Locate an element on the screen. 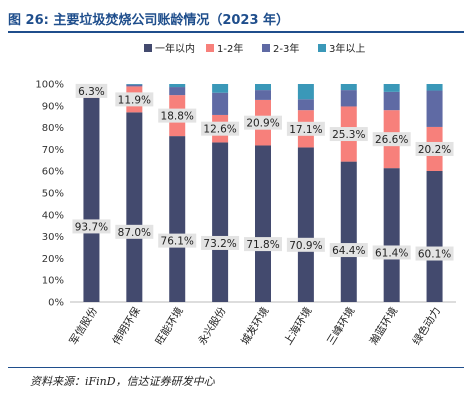  data-label: 73.2% is located at coordinates (219, 244).